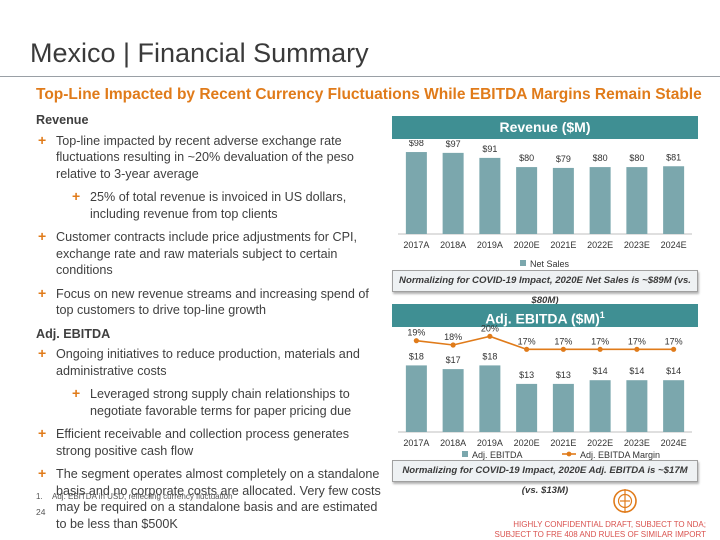 This screenshot has height=540, width=720. Describe the element at coordinates (545, 343) in the screenshot. I see `margin-line` at that location.